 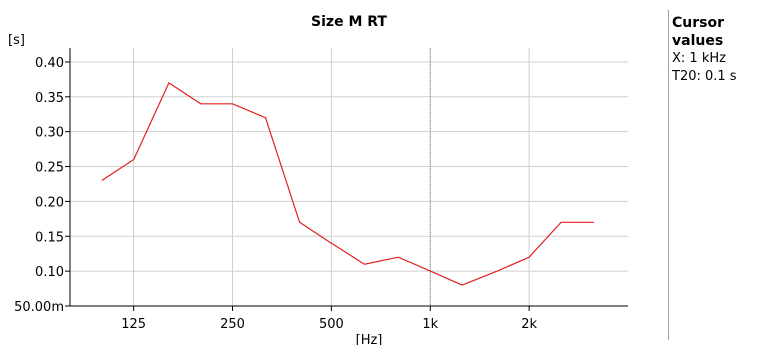 I want to click on y-tick-label: 0.30, so click(x=49, y=133).